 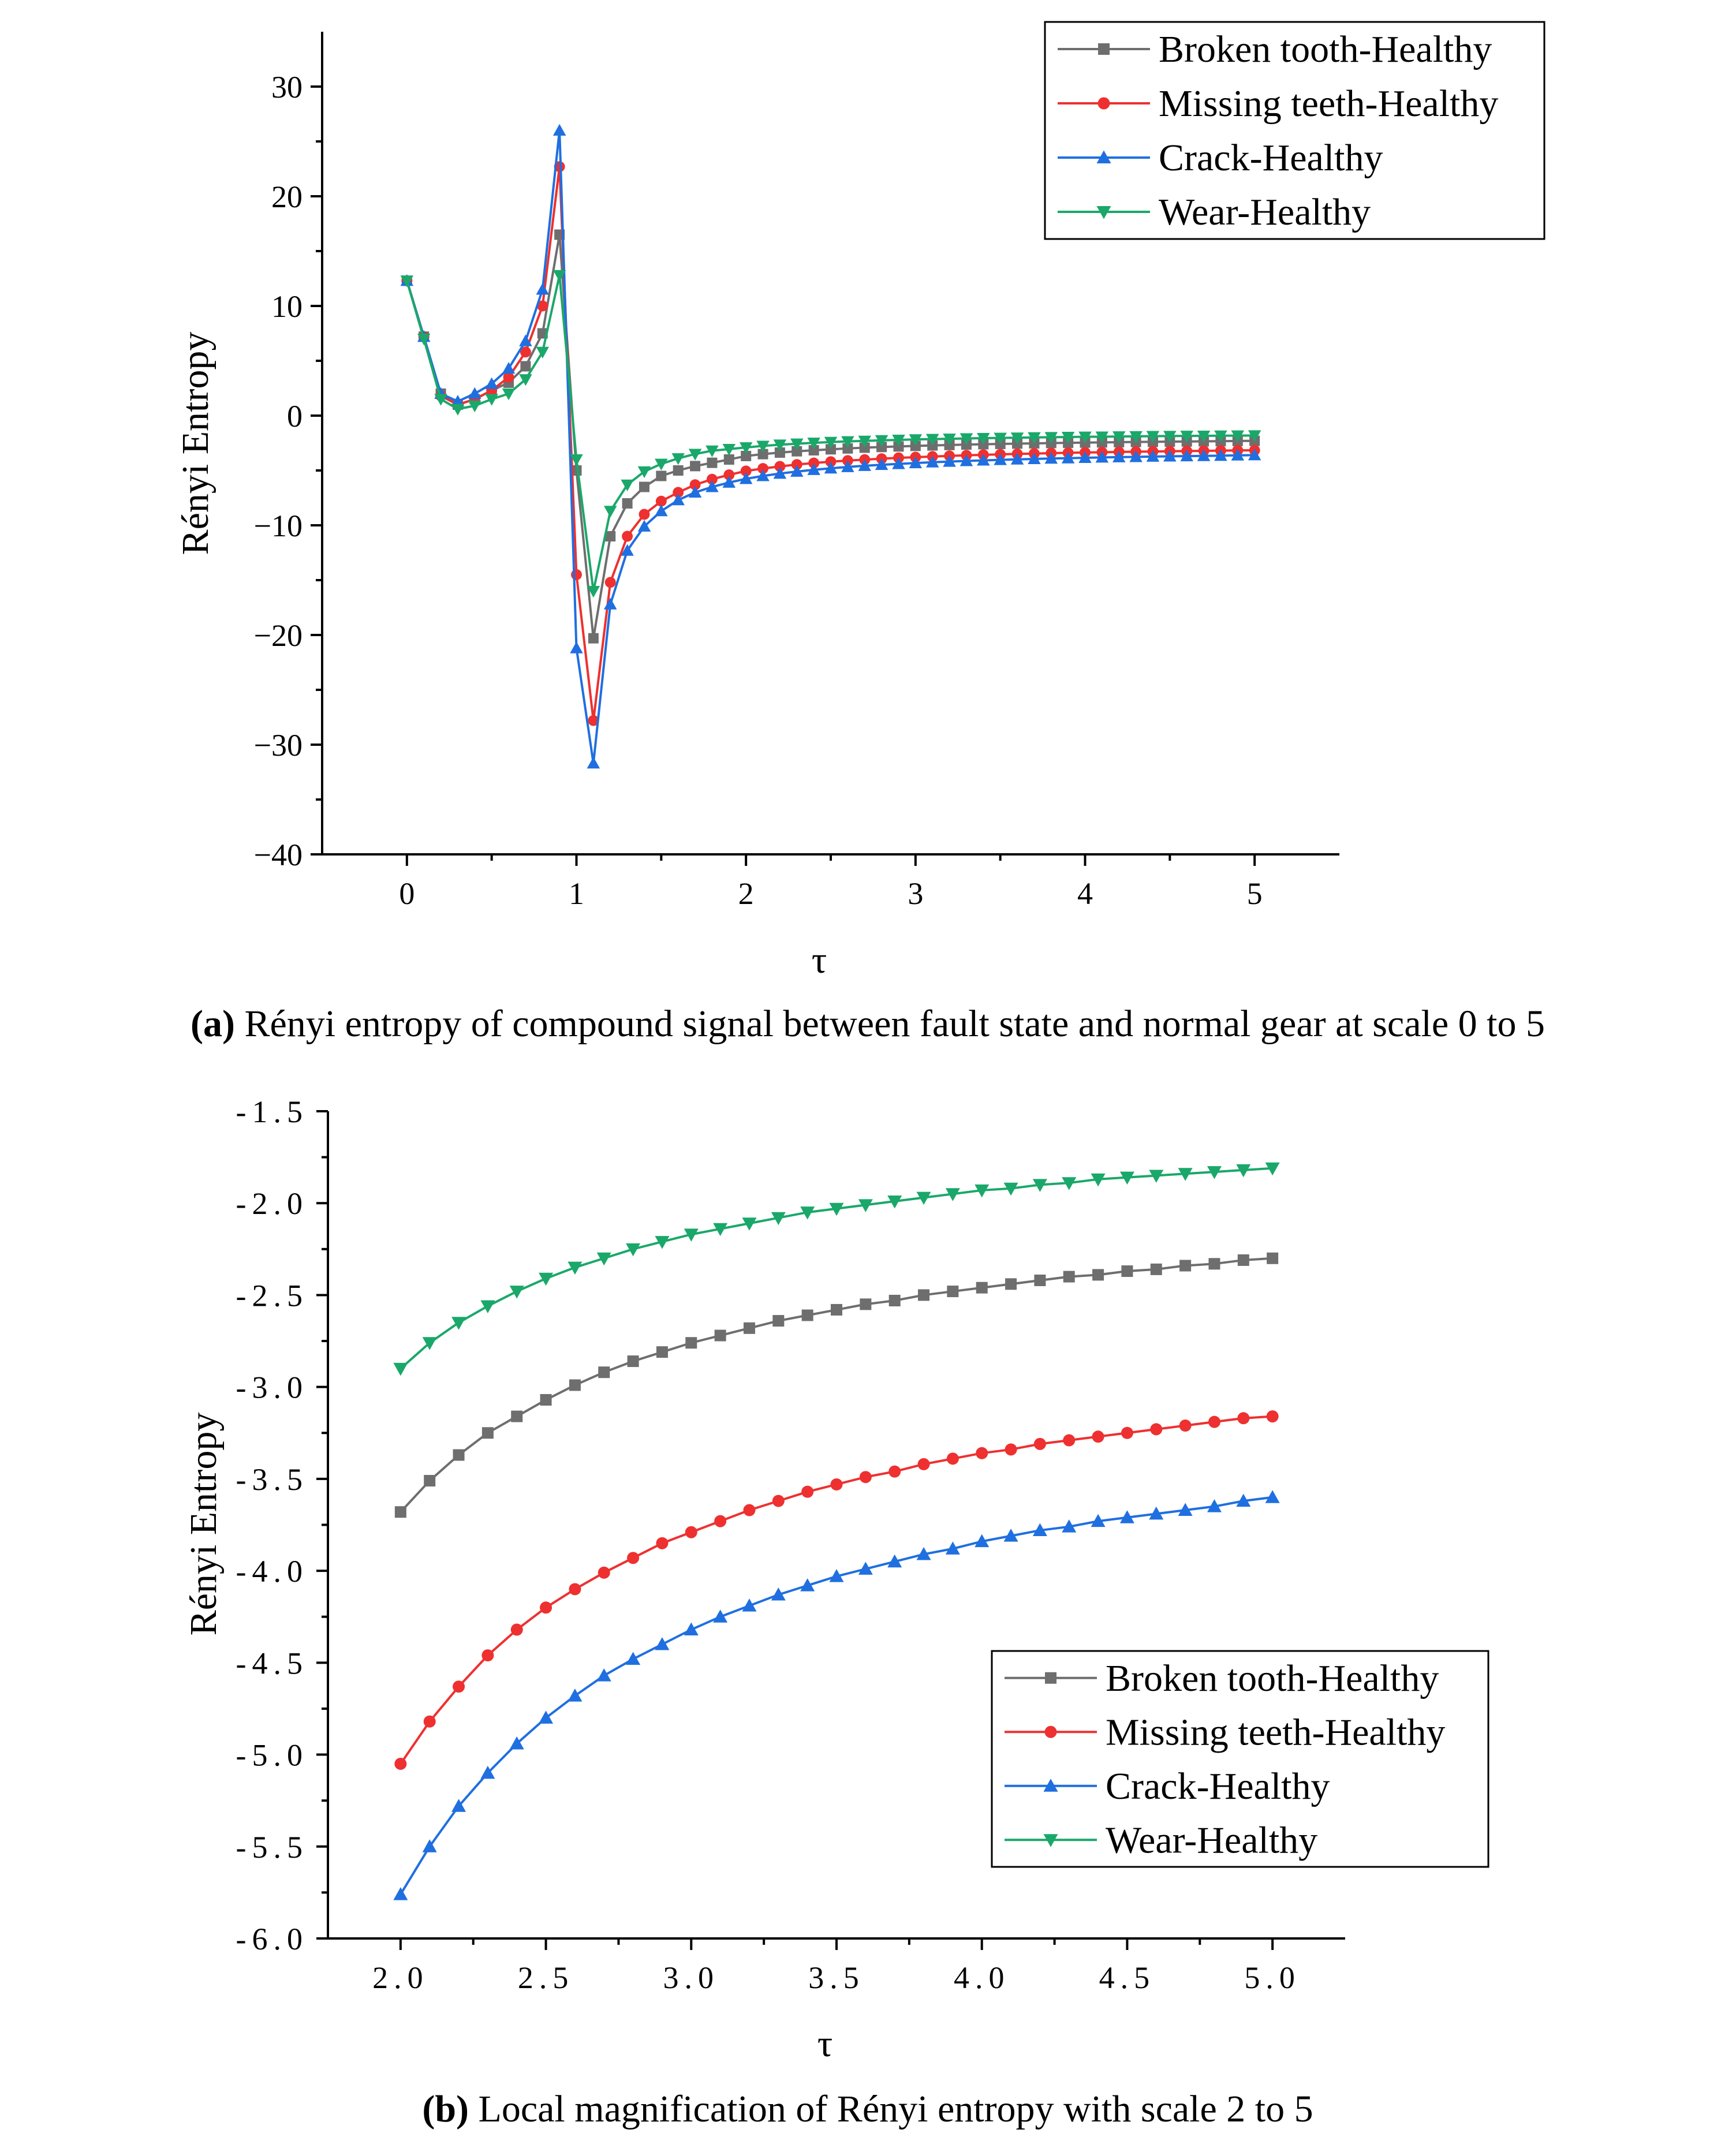 What do you see at coordinates (278, 526) in the screenshot?
I see `y-tick-label: −10` at bounding box center [278, 526].